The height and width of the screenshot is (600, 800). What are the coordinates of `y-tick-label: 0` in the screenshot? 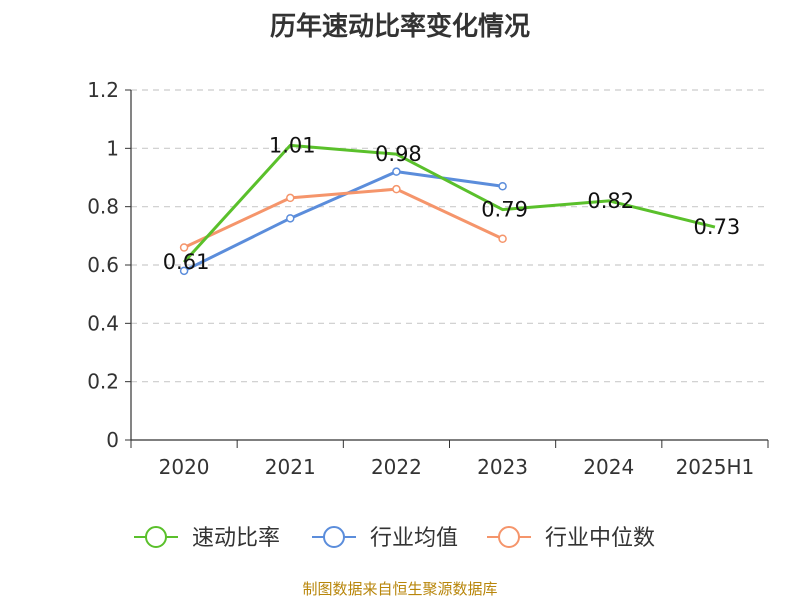 It's located at (112, 440).